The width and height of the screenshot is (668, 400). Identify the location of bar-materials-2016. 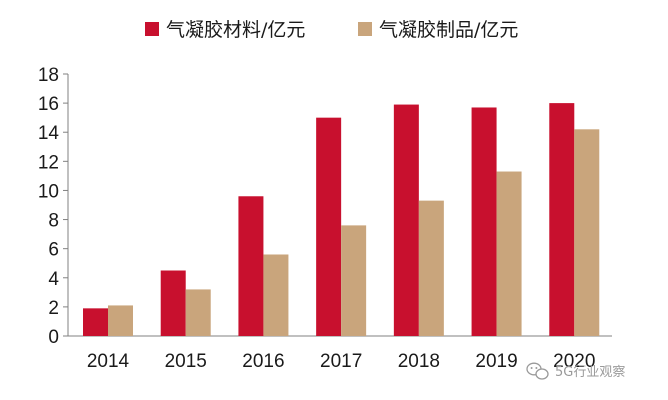
(251, 266).